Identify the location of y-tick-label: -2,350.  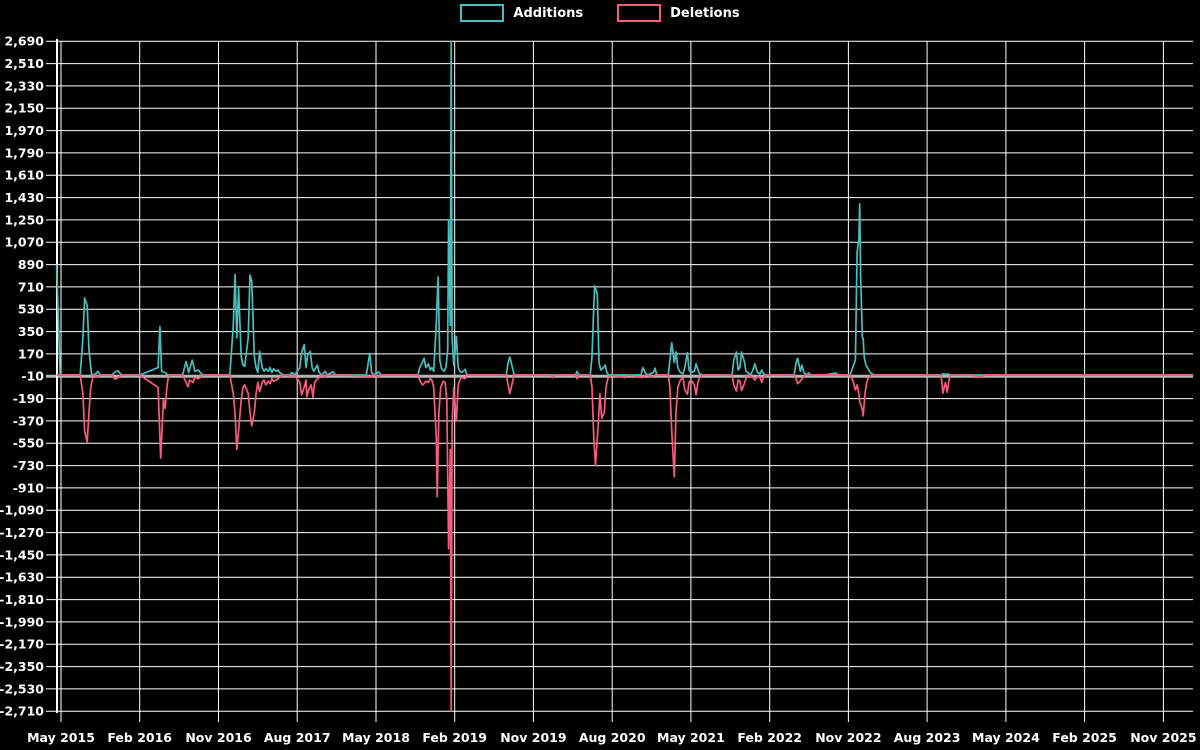
(22, 666).